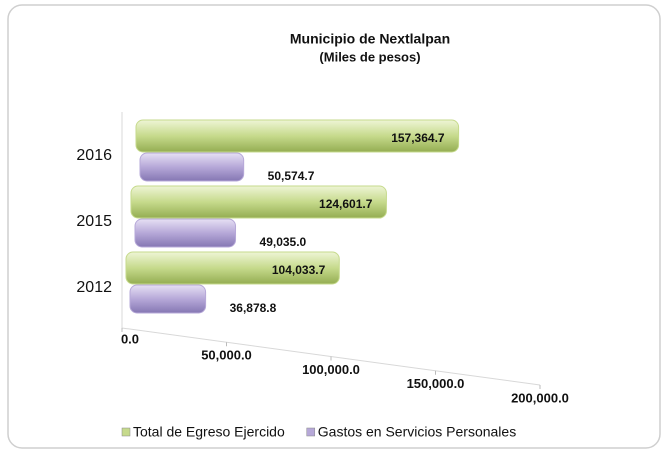 This screenshot has height=460, width=668. I want to click on value-label: 124,601.7, so click(346, 204).